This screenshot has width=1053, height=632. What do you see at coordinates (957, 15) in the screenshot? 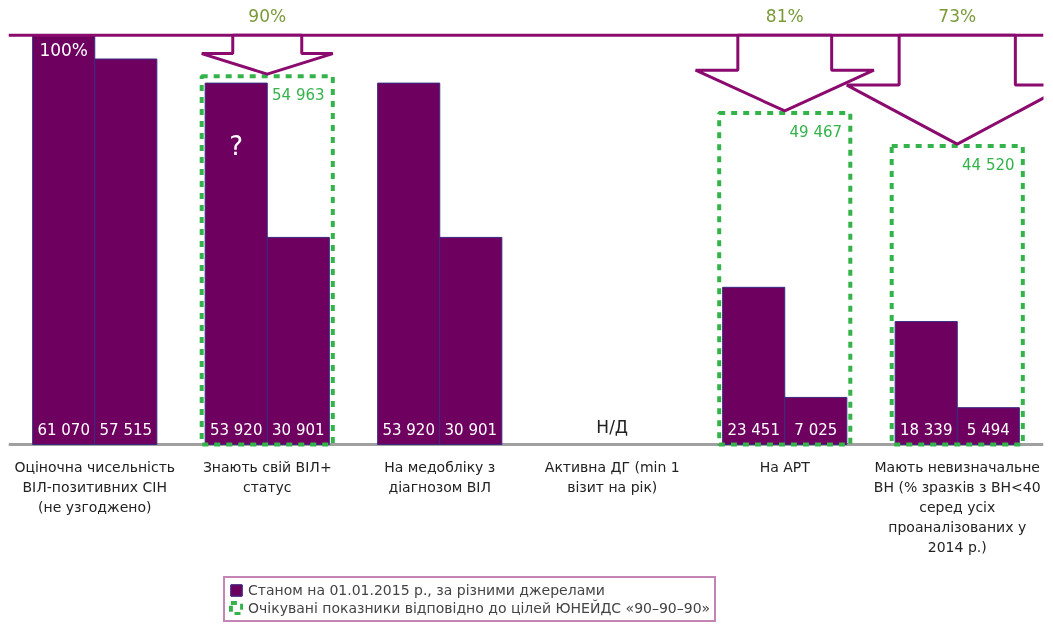
I see `text: 73%` at bounding box center [957, 15].